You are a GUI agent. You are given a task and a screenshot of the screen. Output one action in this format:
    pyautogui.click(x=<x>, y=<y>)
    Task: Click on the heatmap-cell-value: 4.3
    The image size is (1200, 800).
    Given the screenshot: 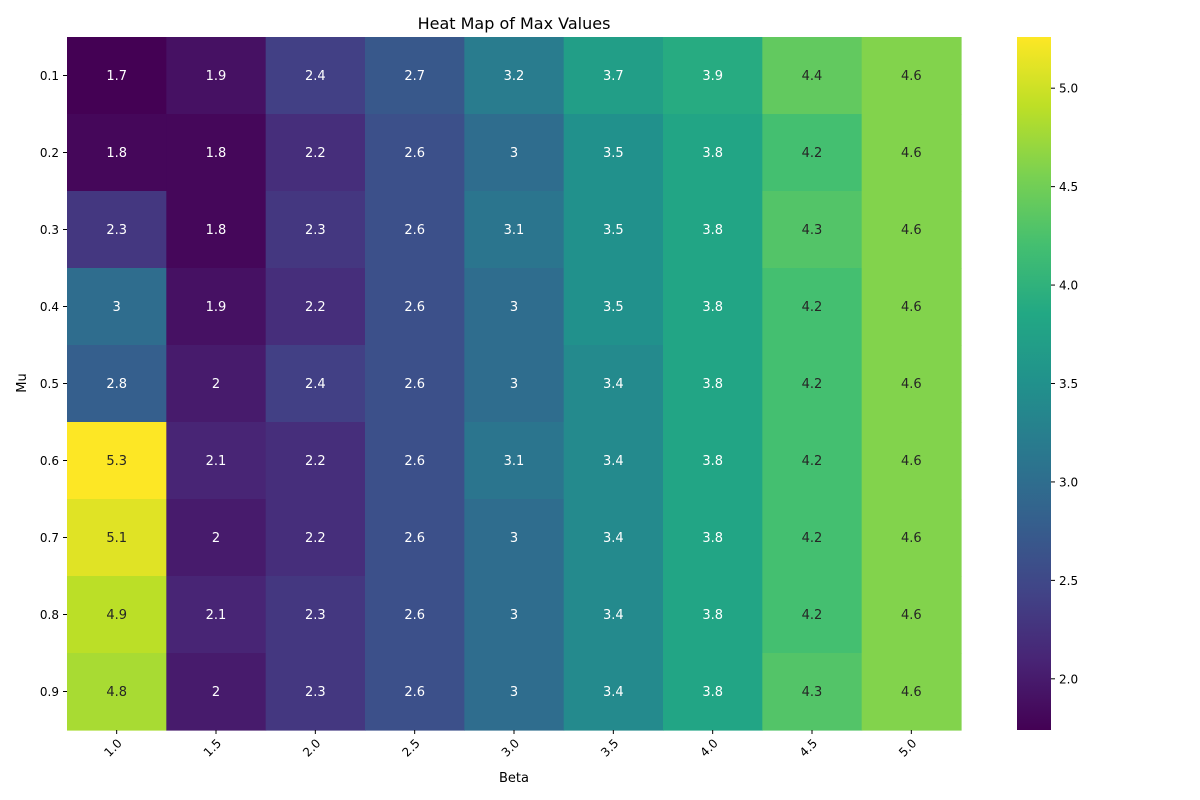 What is the action you would take?
    pyautogui.click(x=812, y=692)
    